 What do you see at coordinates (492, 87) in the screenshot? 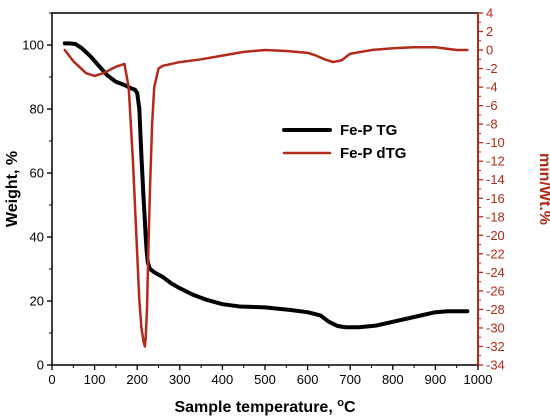
I see `y-right-tick-label: -4` at bounding box center [492, 87].